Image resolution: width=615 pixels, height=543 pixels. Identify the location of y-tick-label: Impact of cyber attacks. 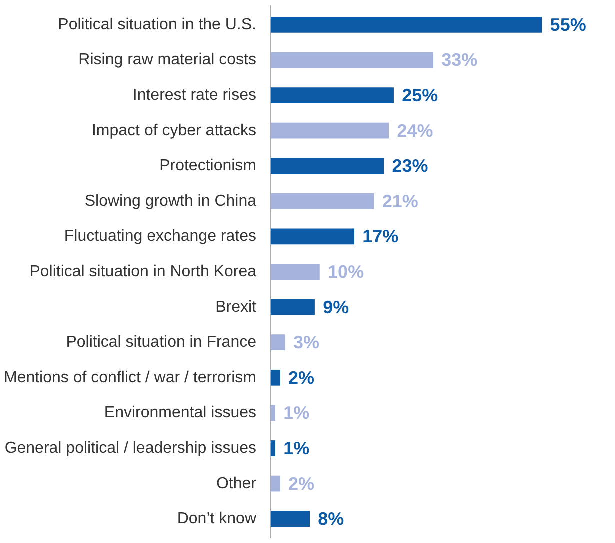
(174, 131).